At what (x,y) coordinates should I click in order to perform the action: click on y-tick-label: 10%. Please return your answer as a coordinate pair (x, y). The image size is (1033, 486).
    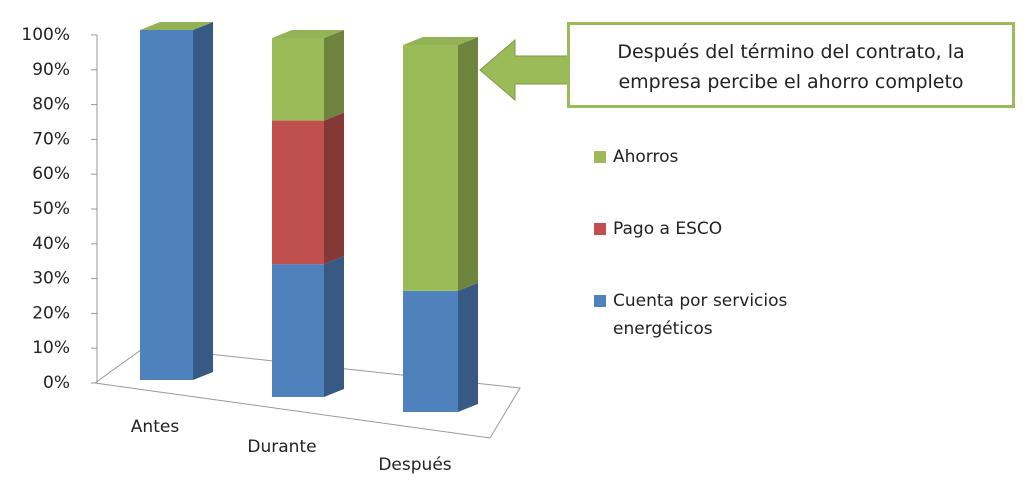
    Looking at the image, I should click on (51, 348).